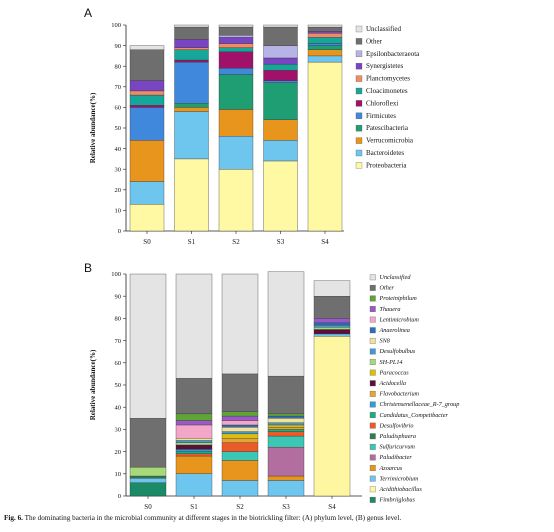  What do you see at coordinates (191, 135) in the screenshot?
I see `bar-segment-s1-bacteroidetes` at bounding box center [191, 135].